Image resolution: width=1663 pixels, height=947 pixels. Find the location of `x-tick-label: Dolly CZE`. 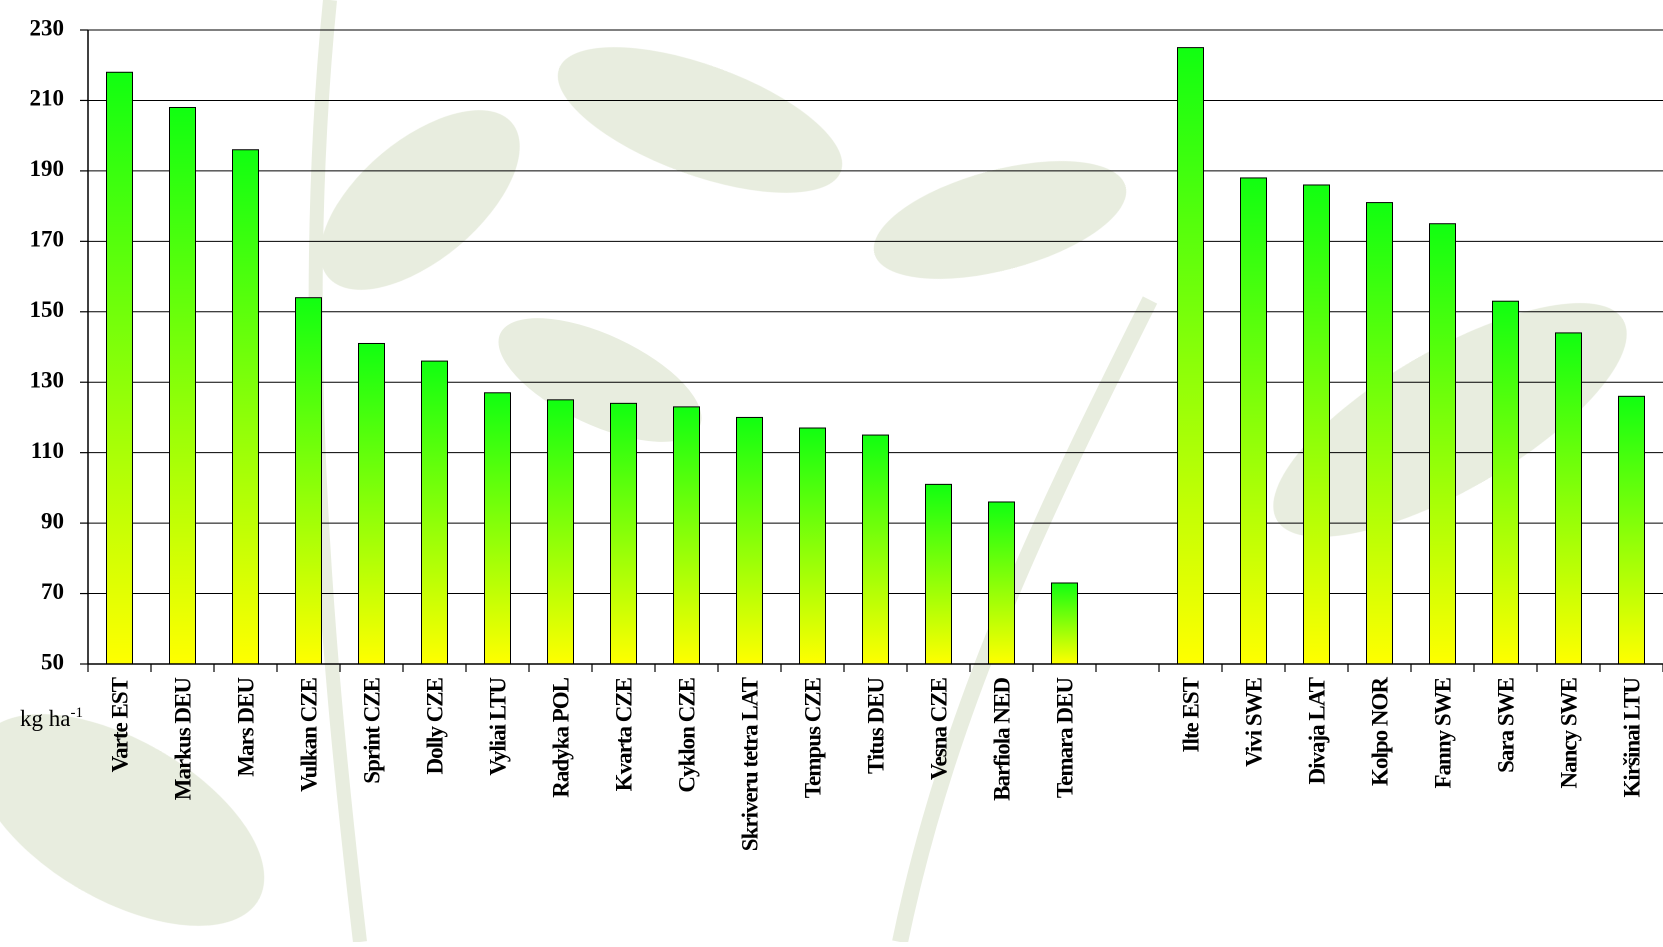

x-tick-label: Dolly CZE is located at coordinates (435, 725).